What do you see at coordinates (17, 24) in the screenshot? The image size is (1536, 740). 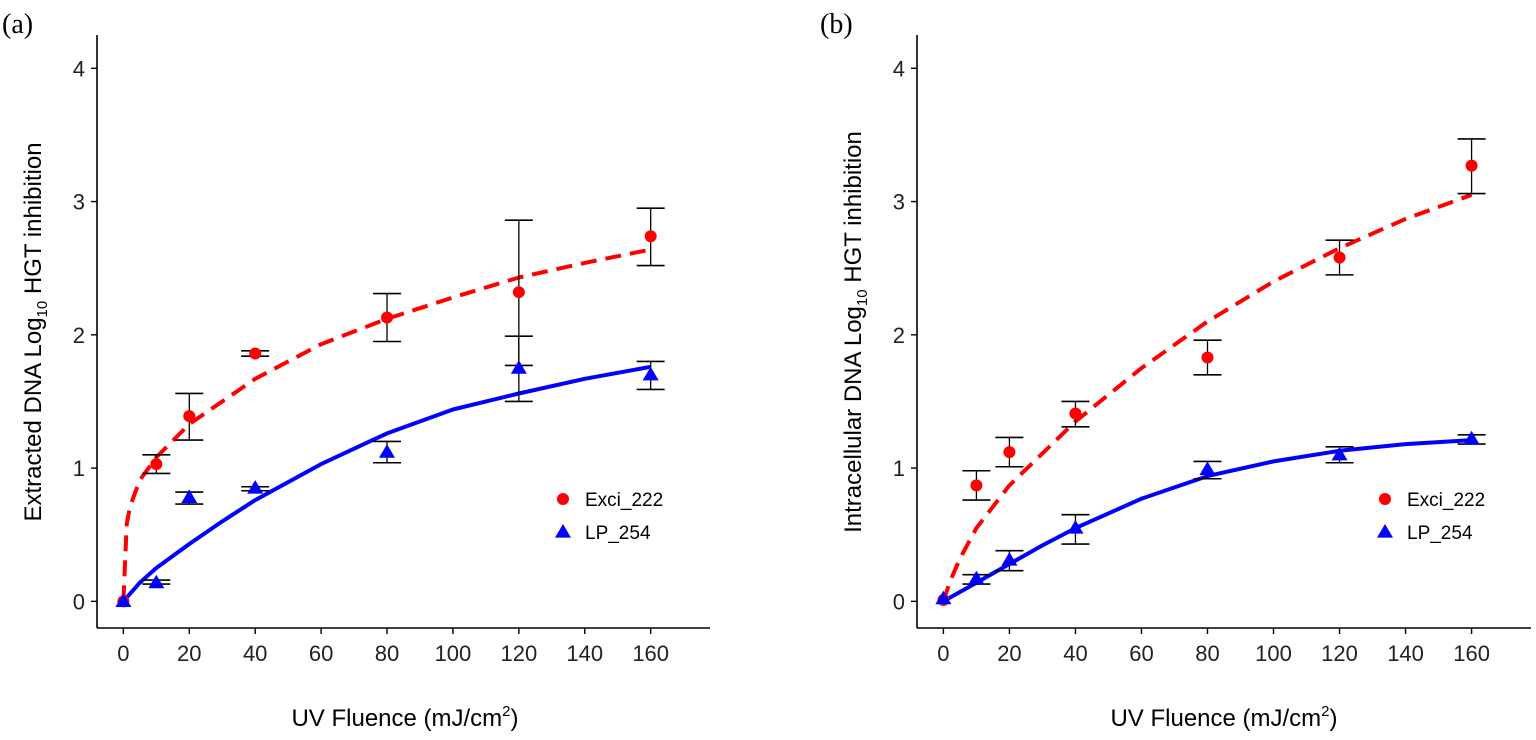 I see `panel-label: (a)` at bounding box center [17, 24].